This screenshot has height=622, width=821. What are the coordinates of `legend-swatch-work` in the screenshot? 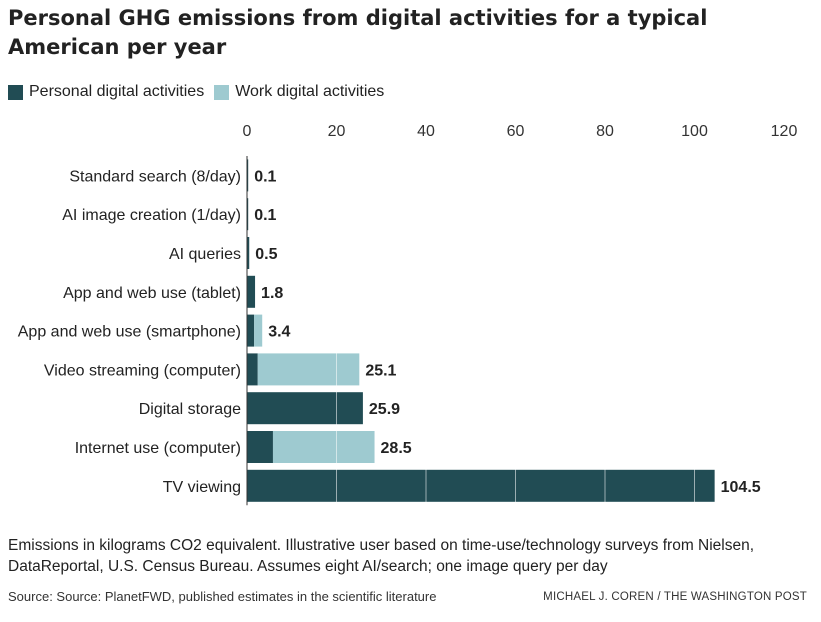 It's located at (222, 92).